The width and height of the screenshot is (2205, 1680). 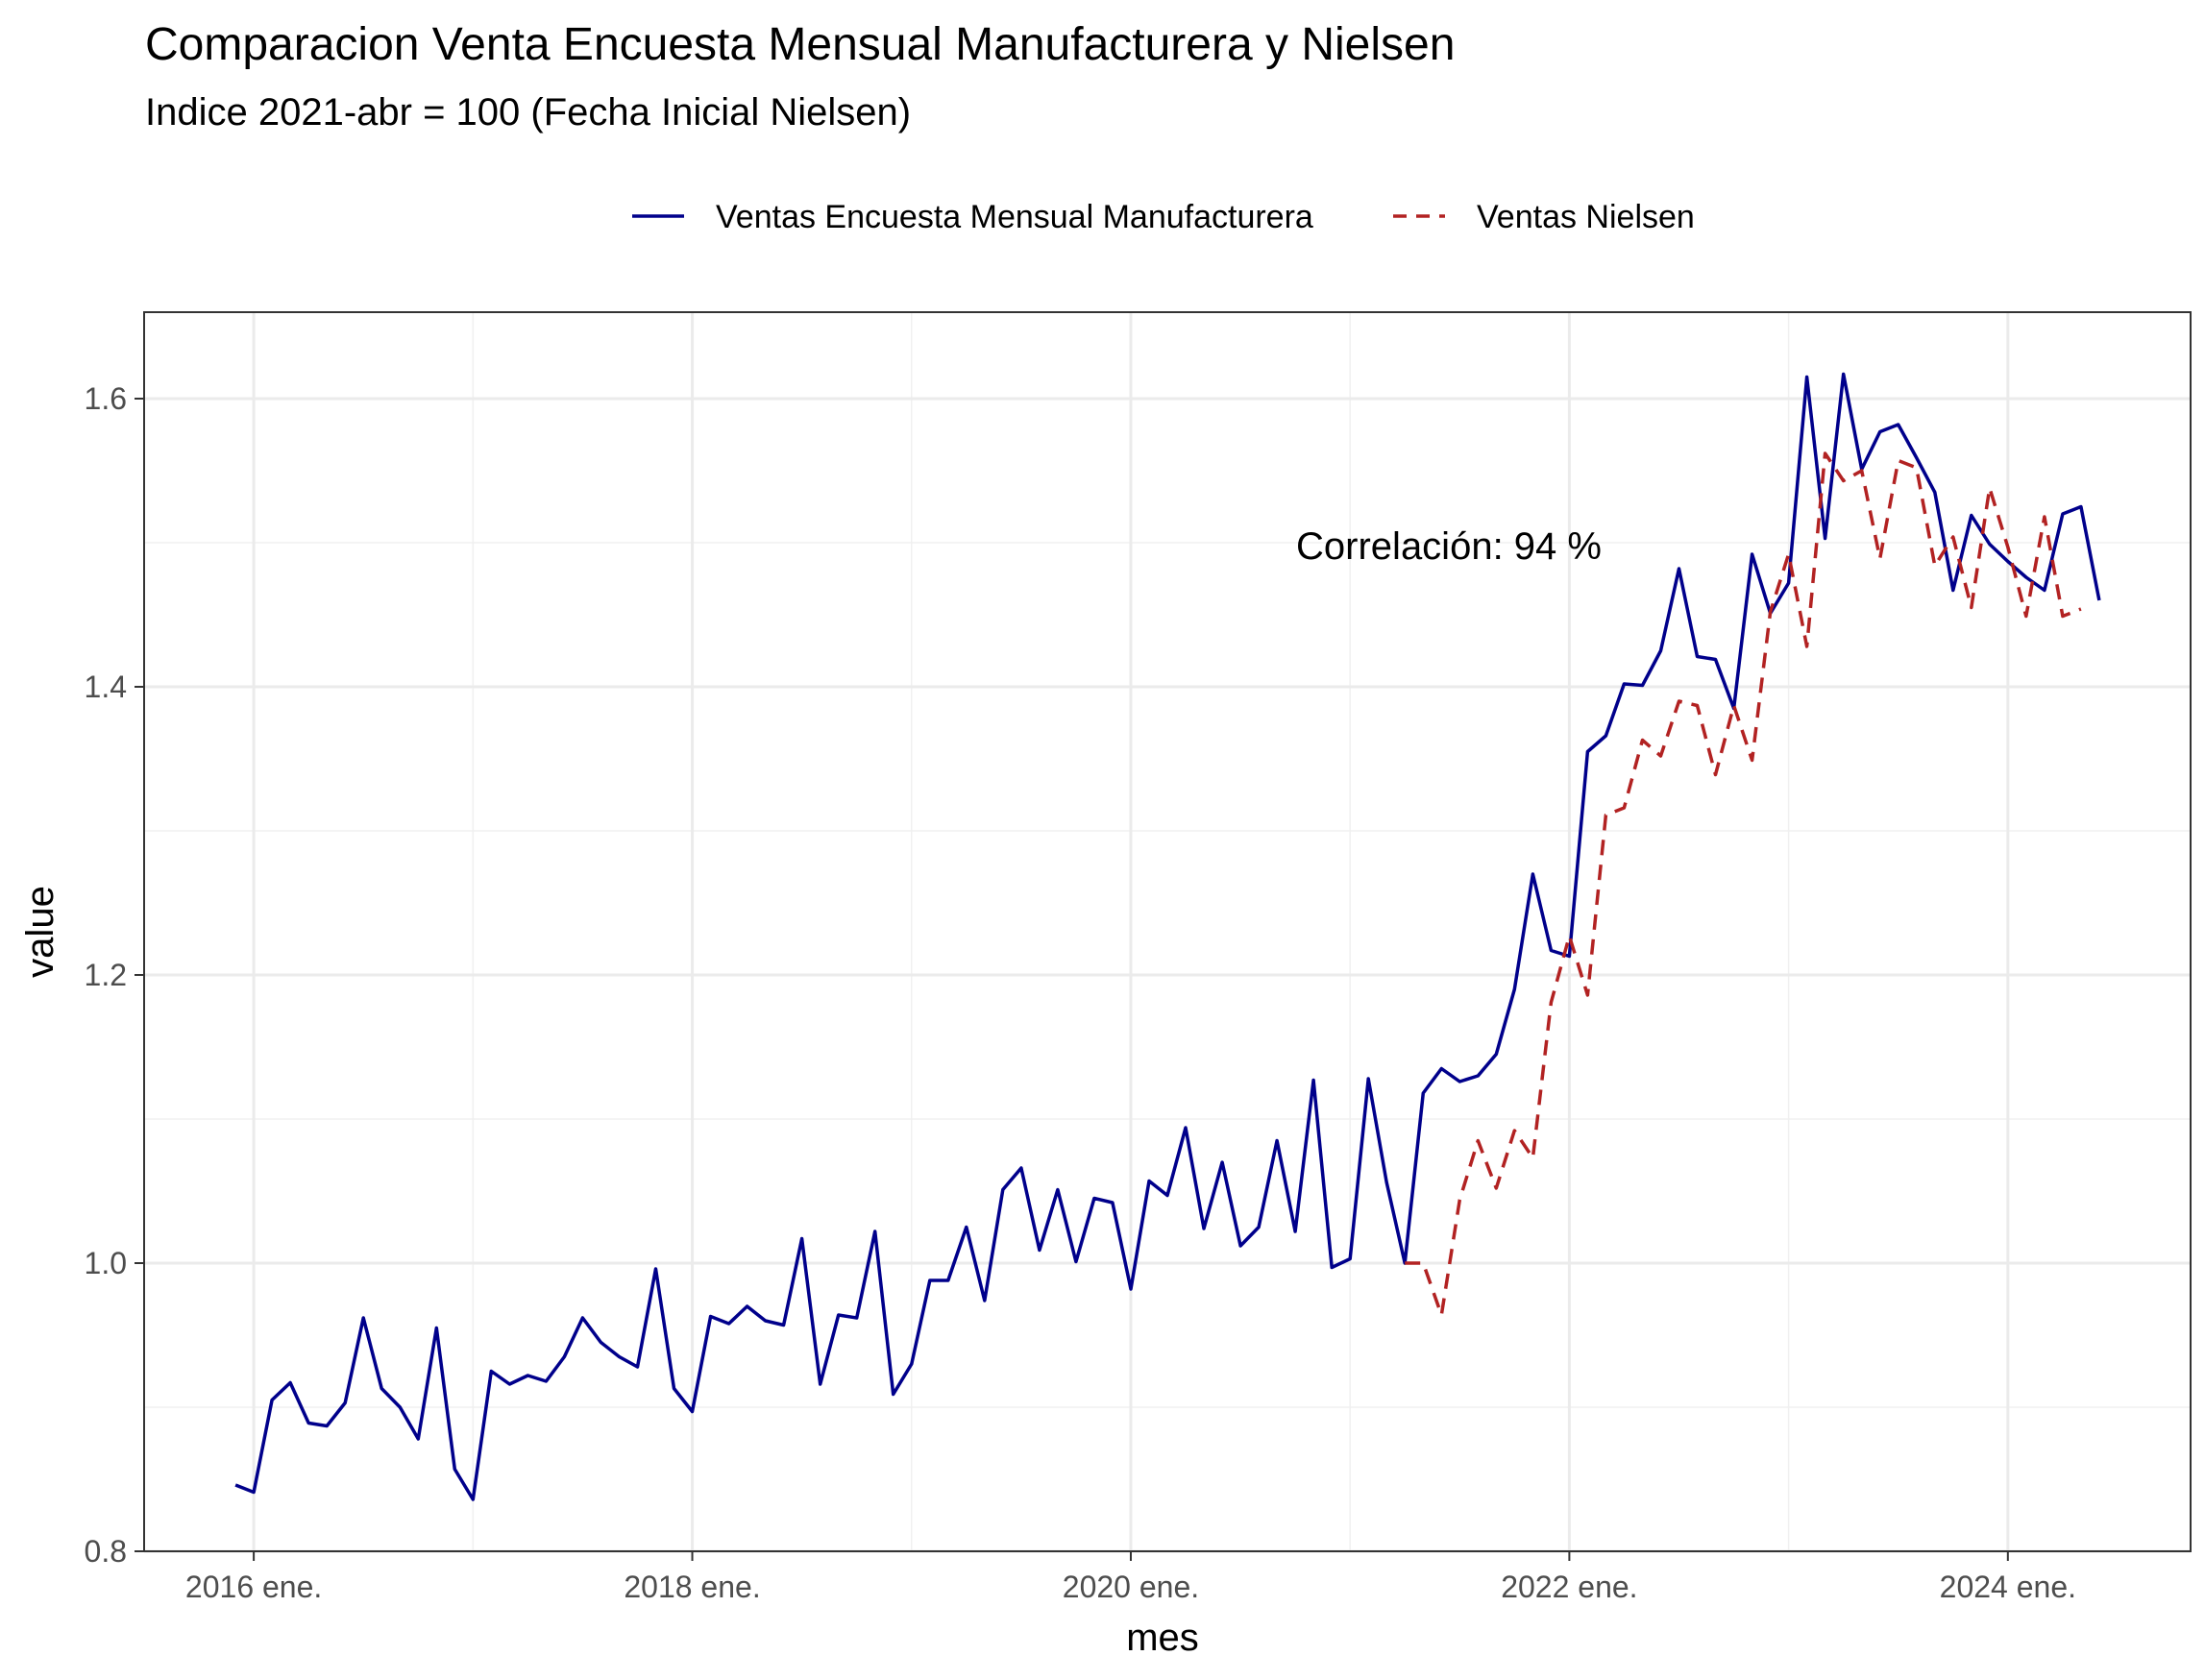 What do you see at coordinates (106, 398) in the screenshot?
I see `y-tick-label: 1.6` at bounding box center [106, 398].